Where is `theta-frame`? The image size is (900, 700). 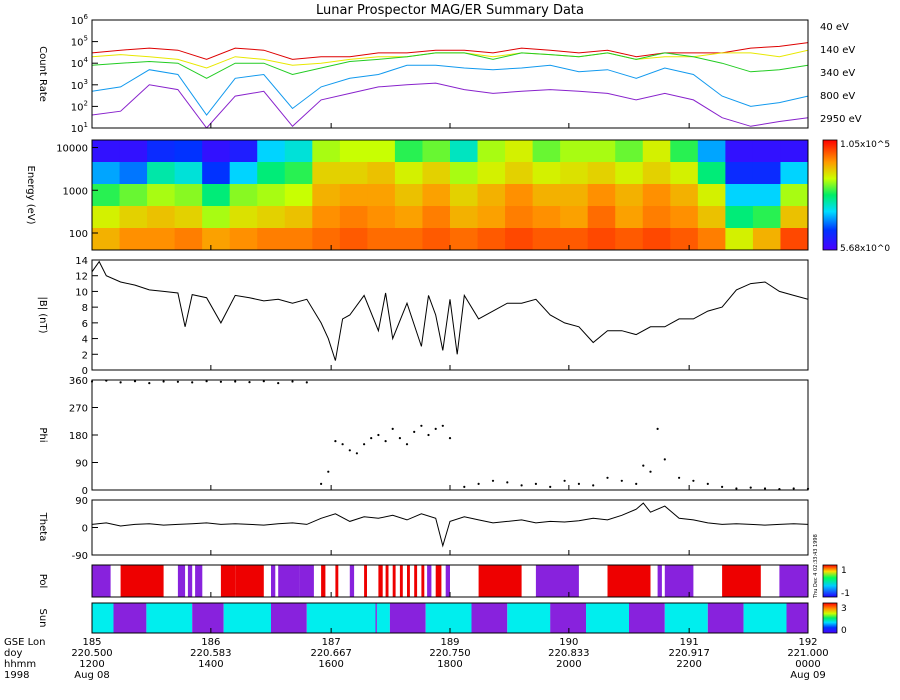 theta-frame is located at coordinates (450, 527).